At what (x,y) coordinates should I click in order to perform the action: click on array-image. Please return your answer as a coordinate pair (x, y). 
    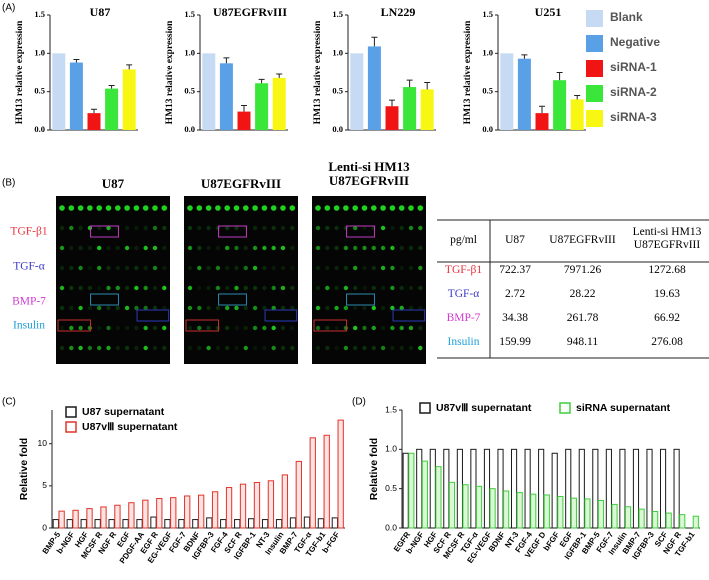
    Looking at the image, I should click on (113, 280).